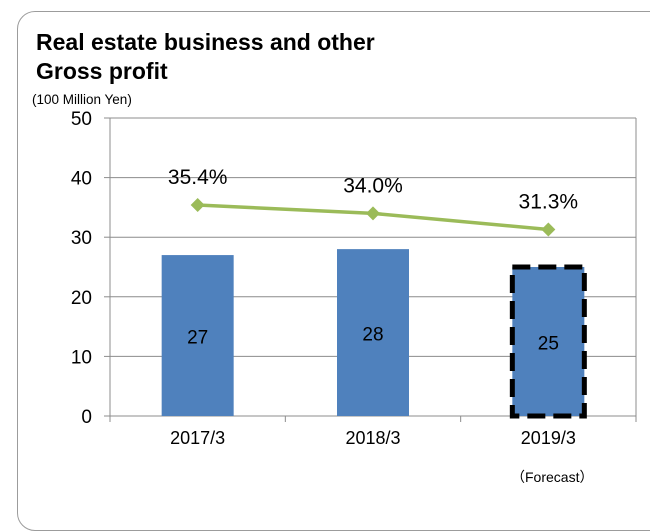 This screenshot has width=650, height=531. Describe the element at coordinates (86, 417) in the screenshot. I see `y-tick-label: 0` at that location.